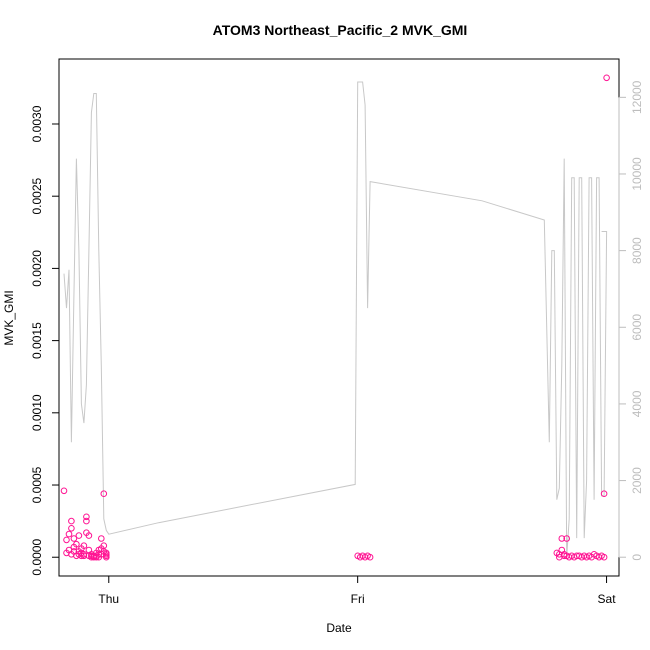  What do you see at coordinates (9, 317) in the screenshot?
I see `y-axis-label: MVK_GMI` at bounding box center [9, 317].